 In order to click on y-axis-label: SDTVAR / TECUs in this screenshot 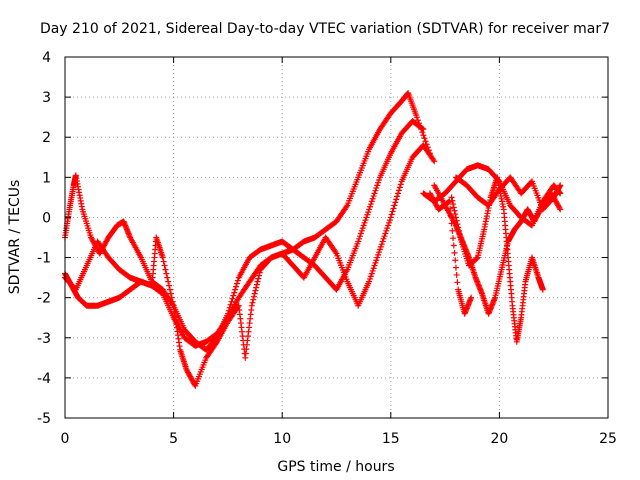, I will do `click(15, 237)`.